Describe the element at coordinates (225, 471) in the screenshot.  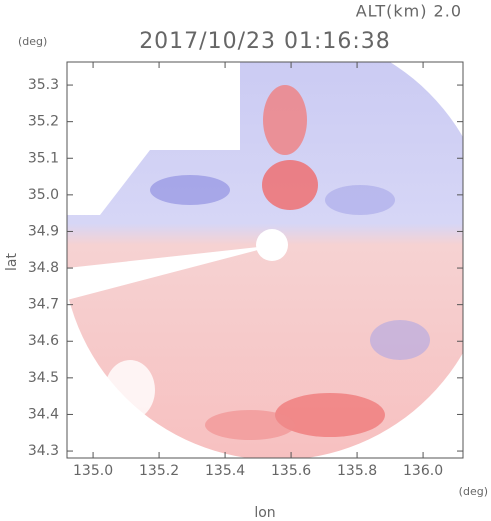
I see `x-tick-label: 135.4` at that location.